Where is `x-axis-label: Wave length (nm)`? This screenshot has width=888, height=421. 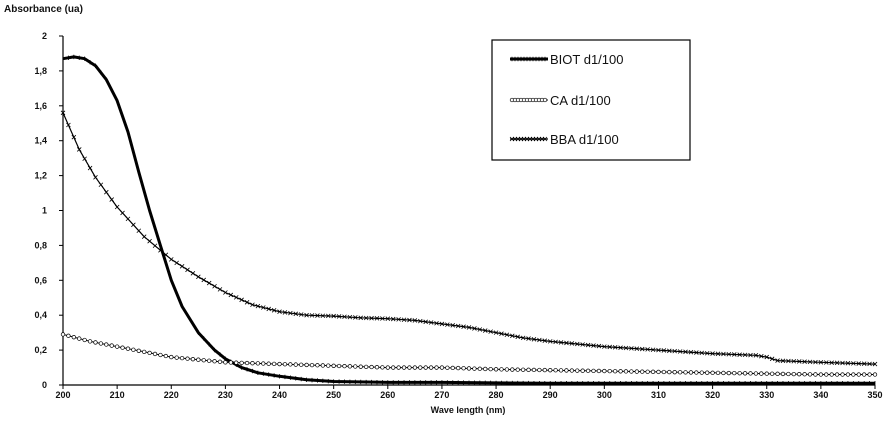 x-axis-label: Wave length (nm) is located at coordinates (468, 410).